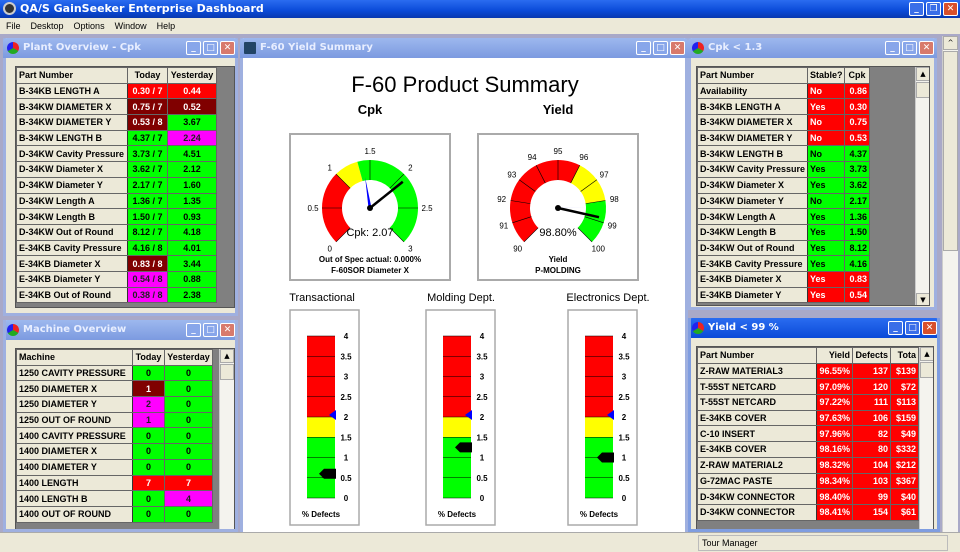  What do you see at coordinates (826, 75) in the screenshot?
I see `column-header: Stable?` at bounding box center [826, 75].